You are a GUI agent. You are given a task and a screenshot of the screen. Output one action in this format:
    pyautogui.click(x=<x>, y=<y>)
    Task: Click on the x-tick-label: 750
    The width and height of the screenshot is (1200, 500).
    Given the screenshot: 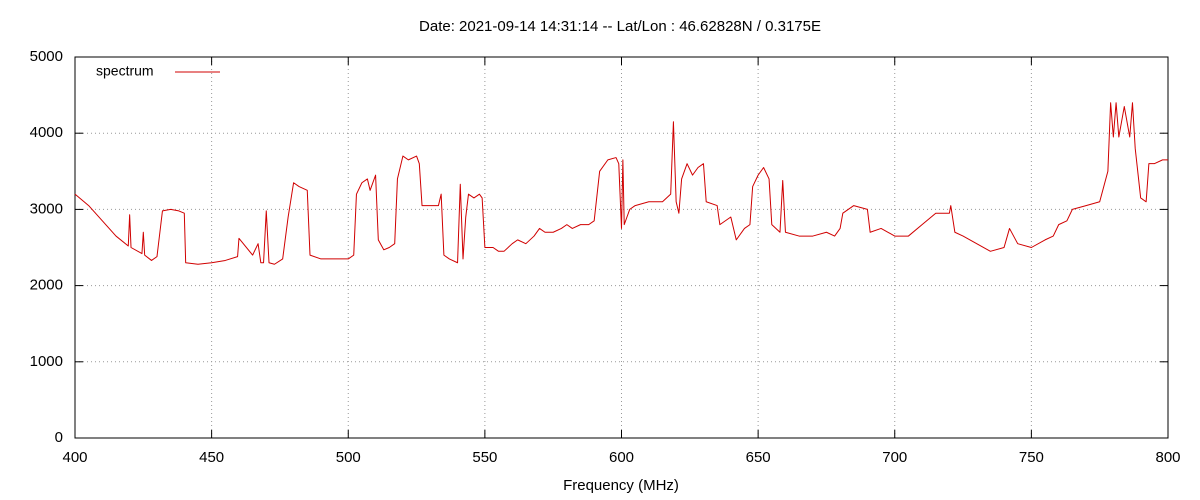 What is the action you would take?
    pyautogui.click(x=1031, y=457)
    